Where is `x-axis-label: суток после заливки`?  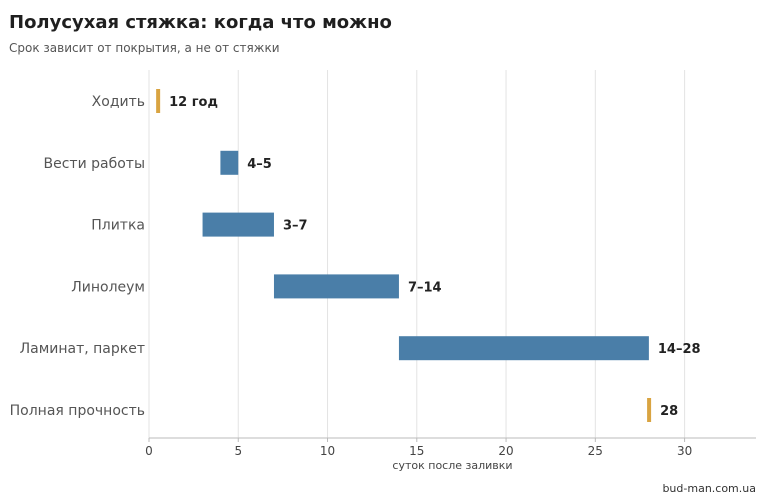
x-axis-label: суток после заливки is located at coordinates (452, 465).